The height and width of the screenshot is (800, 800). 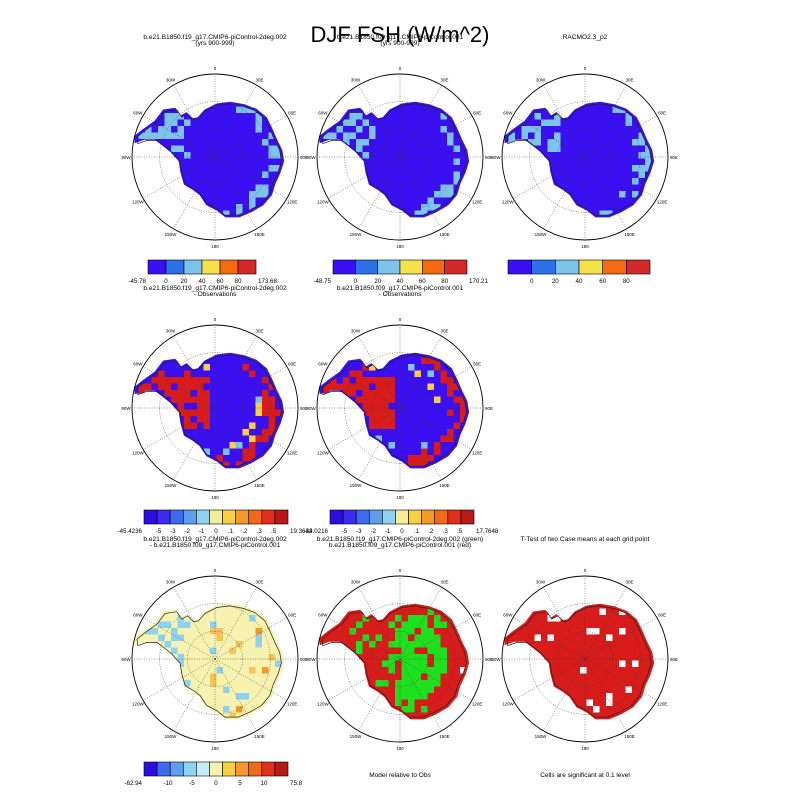 I want to click on colorbar-label: .2, so click(x=245, y=531).